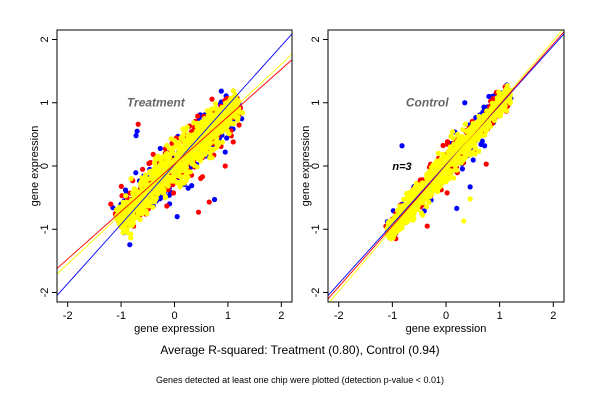  Describe the element at coordinates (316, 39) in the screenshot. I see `y-tick-label: 2` at that location.